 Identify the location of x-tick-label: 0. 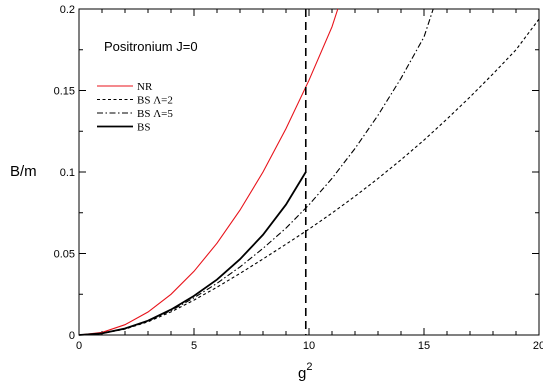
(79, 346).